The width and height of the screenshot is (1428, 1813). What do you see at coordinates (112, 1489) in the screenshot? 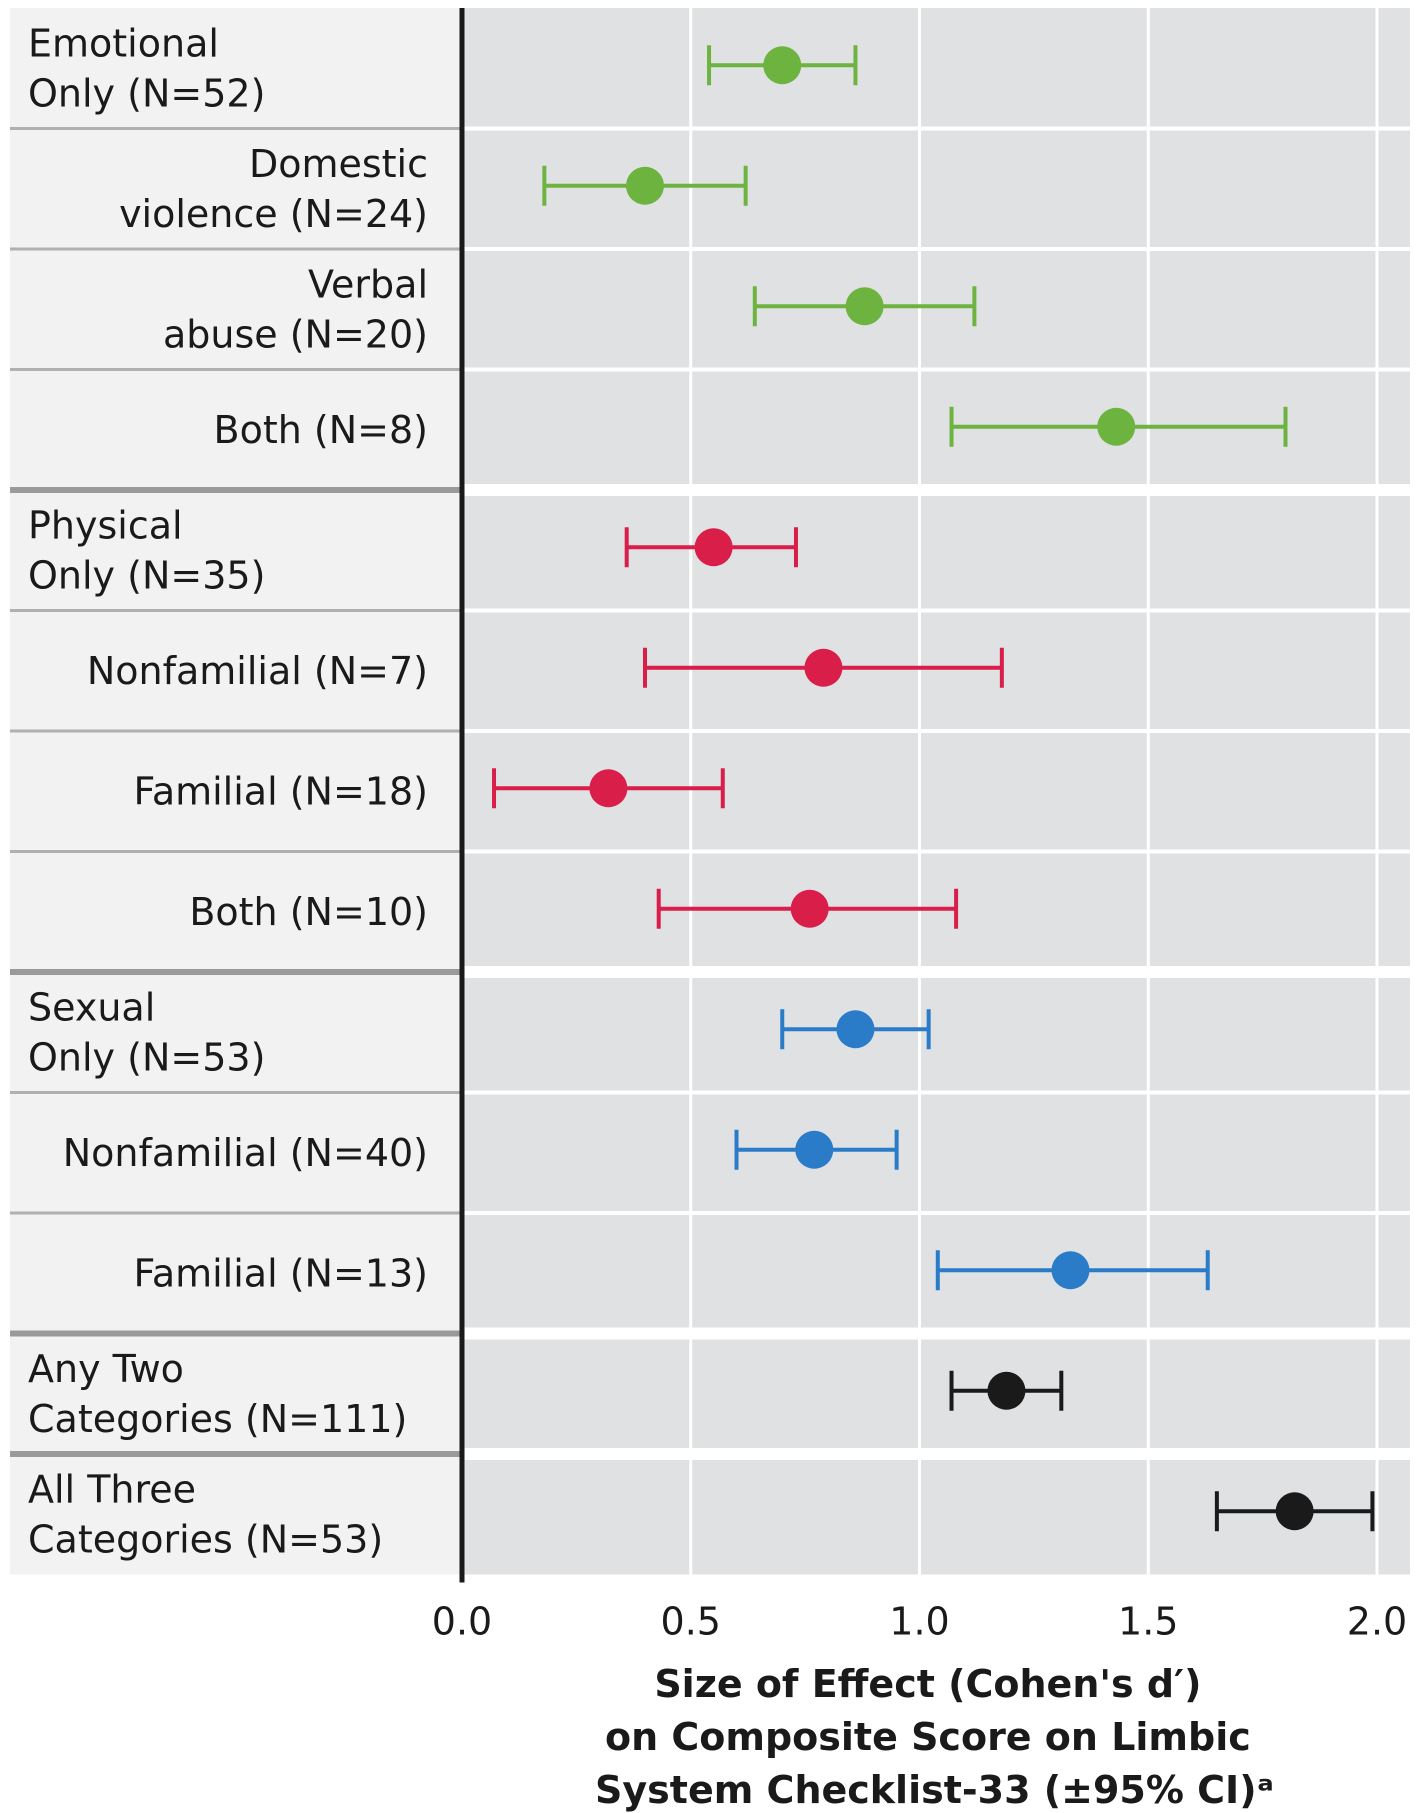
I see `row-label-line: All Three` at bounding box center [112, 1489].